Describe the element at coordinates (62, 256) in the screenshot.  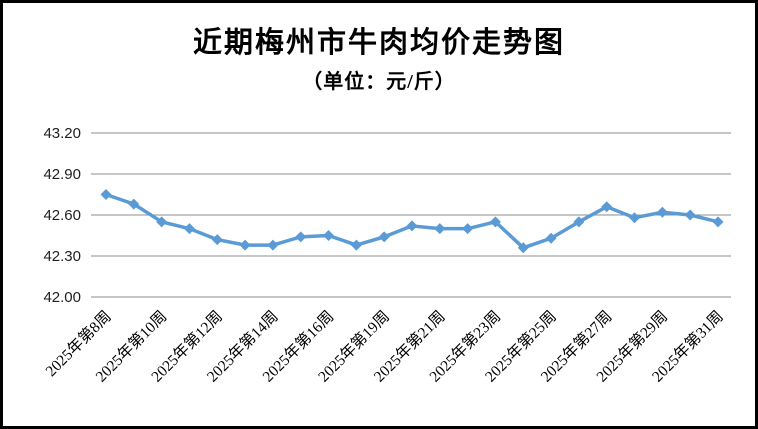
I see `y-axis-tick-label: 42.30` at that location.